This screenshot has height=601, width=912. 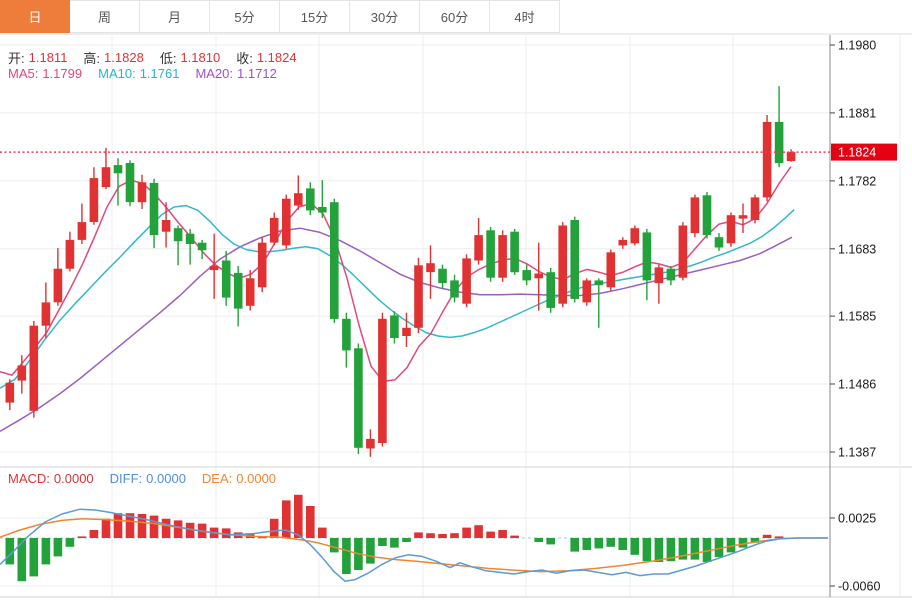 What do you see at coordinates (124, 57) in the screenshot?
I see `high-value: 1.1828` at bounding box center [124, 57].